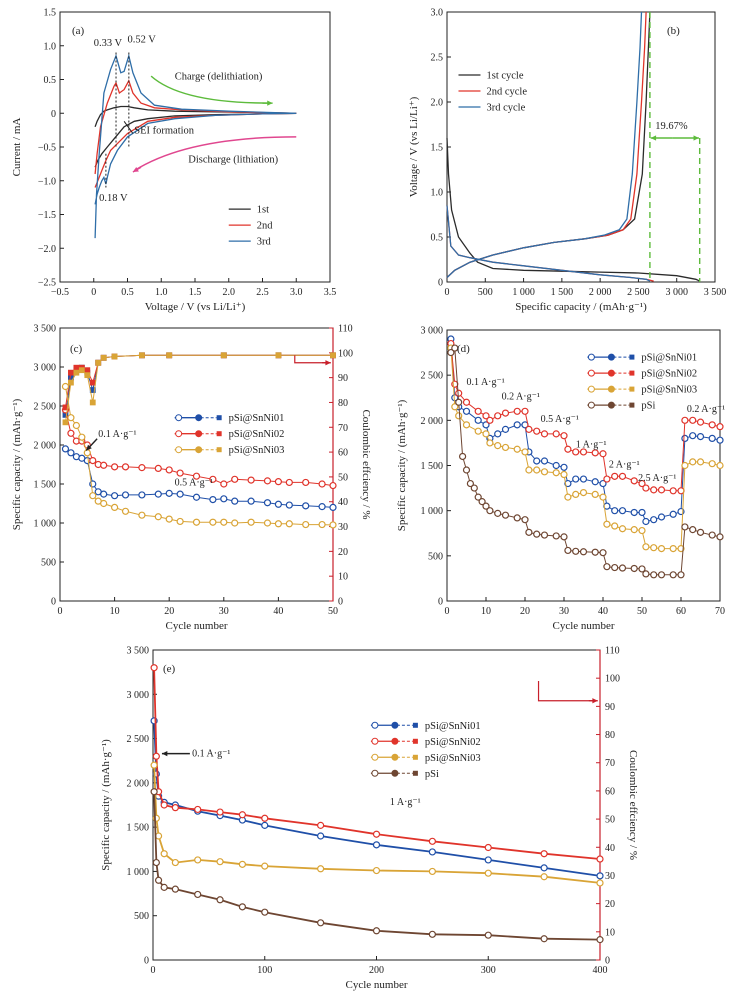 The width and height of the screenshot is (735, 993). What do you see at coordinates (657, 478) in the screenshot?
I see `annotation: 2.5 A·g⁻¹` at bounding box center [657, 478].